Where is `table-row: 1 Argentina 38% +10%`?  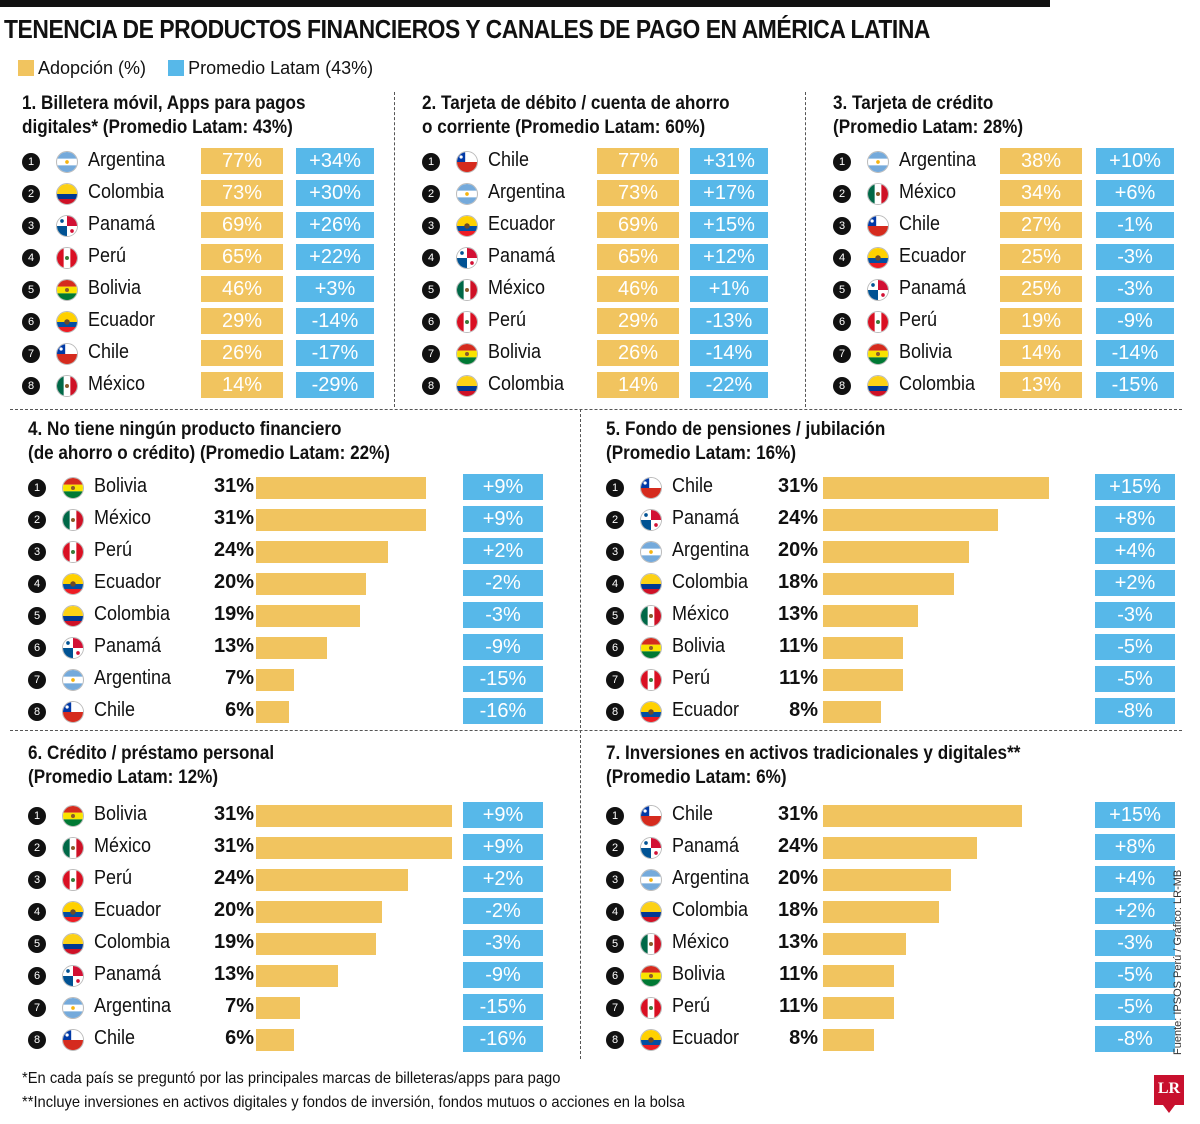 table-row: 1 Argentina 38% +10% is located at coordinates (1016, 161).